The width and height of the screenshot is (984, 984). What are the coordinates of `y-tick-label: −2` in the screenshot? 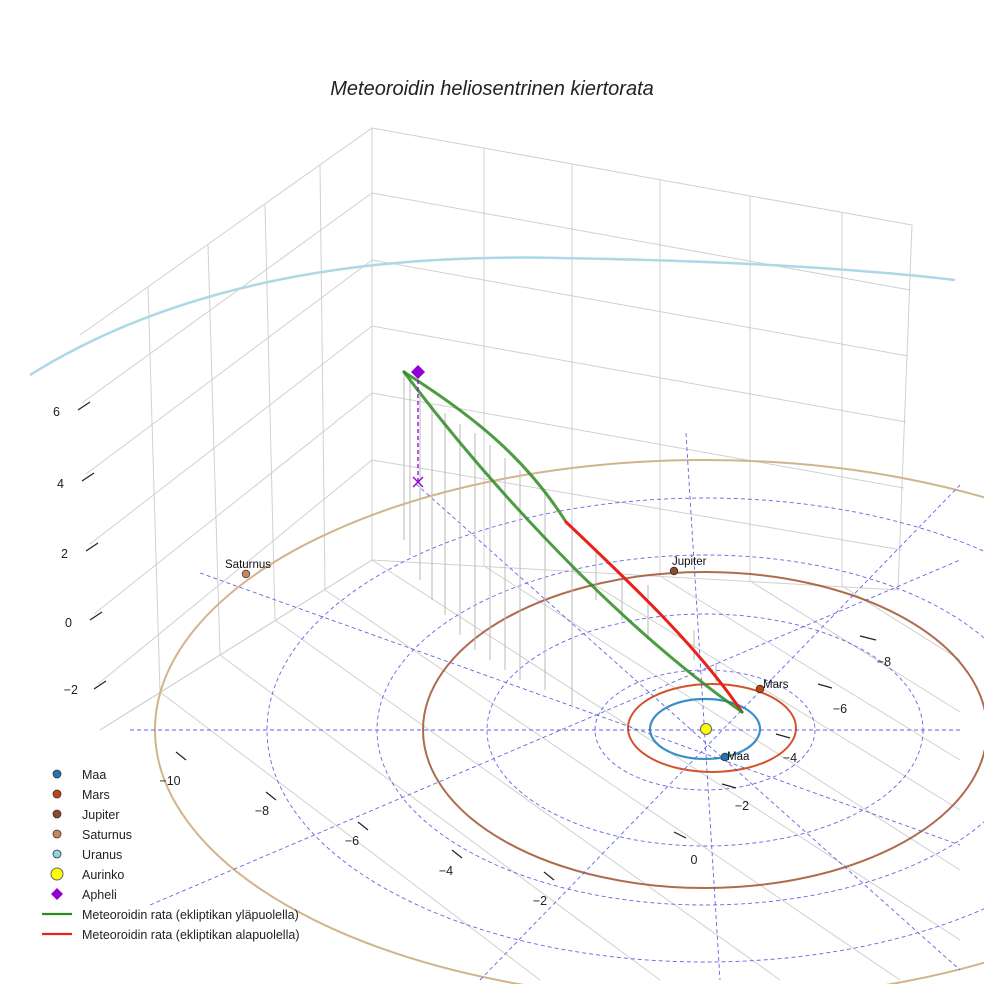 It's located at (742, 806).